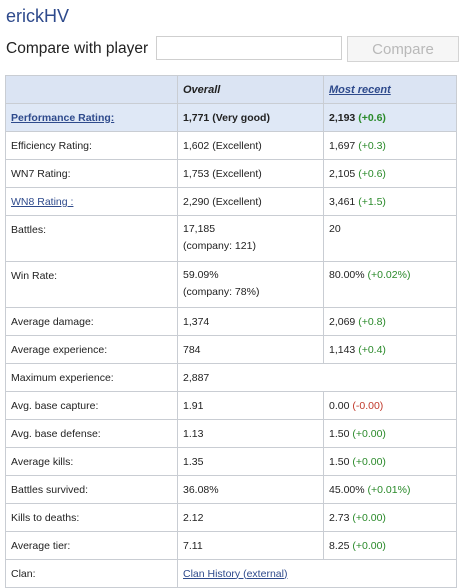 Image resolution: width=459 pixels, height=588 pixels. What do you see at coordinates (91, 145) in the screenshot?
I see `row-label: Efficiency Rating:` at bounding box center [91, 145].